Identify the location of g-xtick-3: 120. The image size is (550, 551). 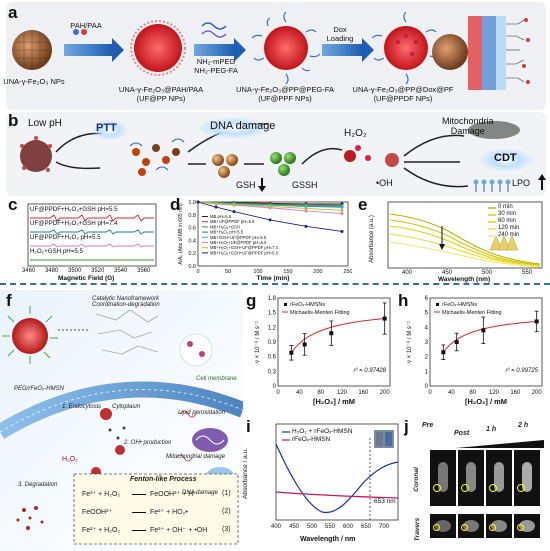
(342, 393).